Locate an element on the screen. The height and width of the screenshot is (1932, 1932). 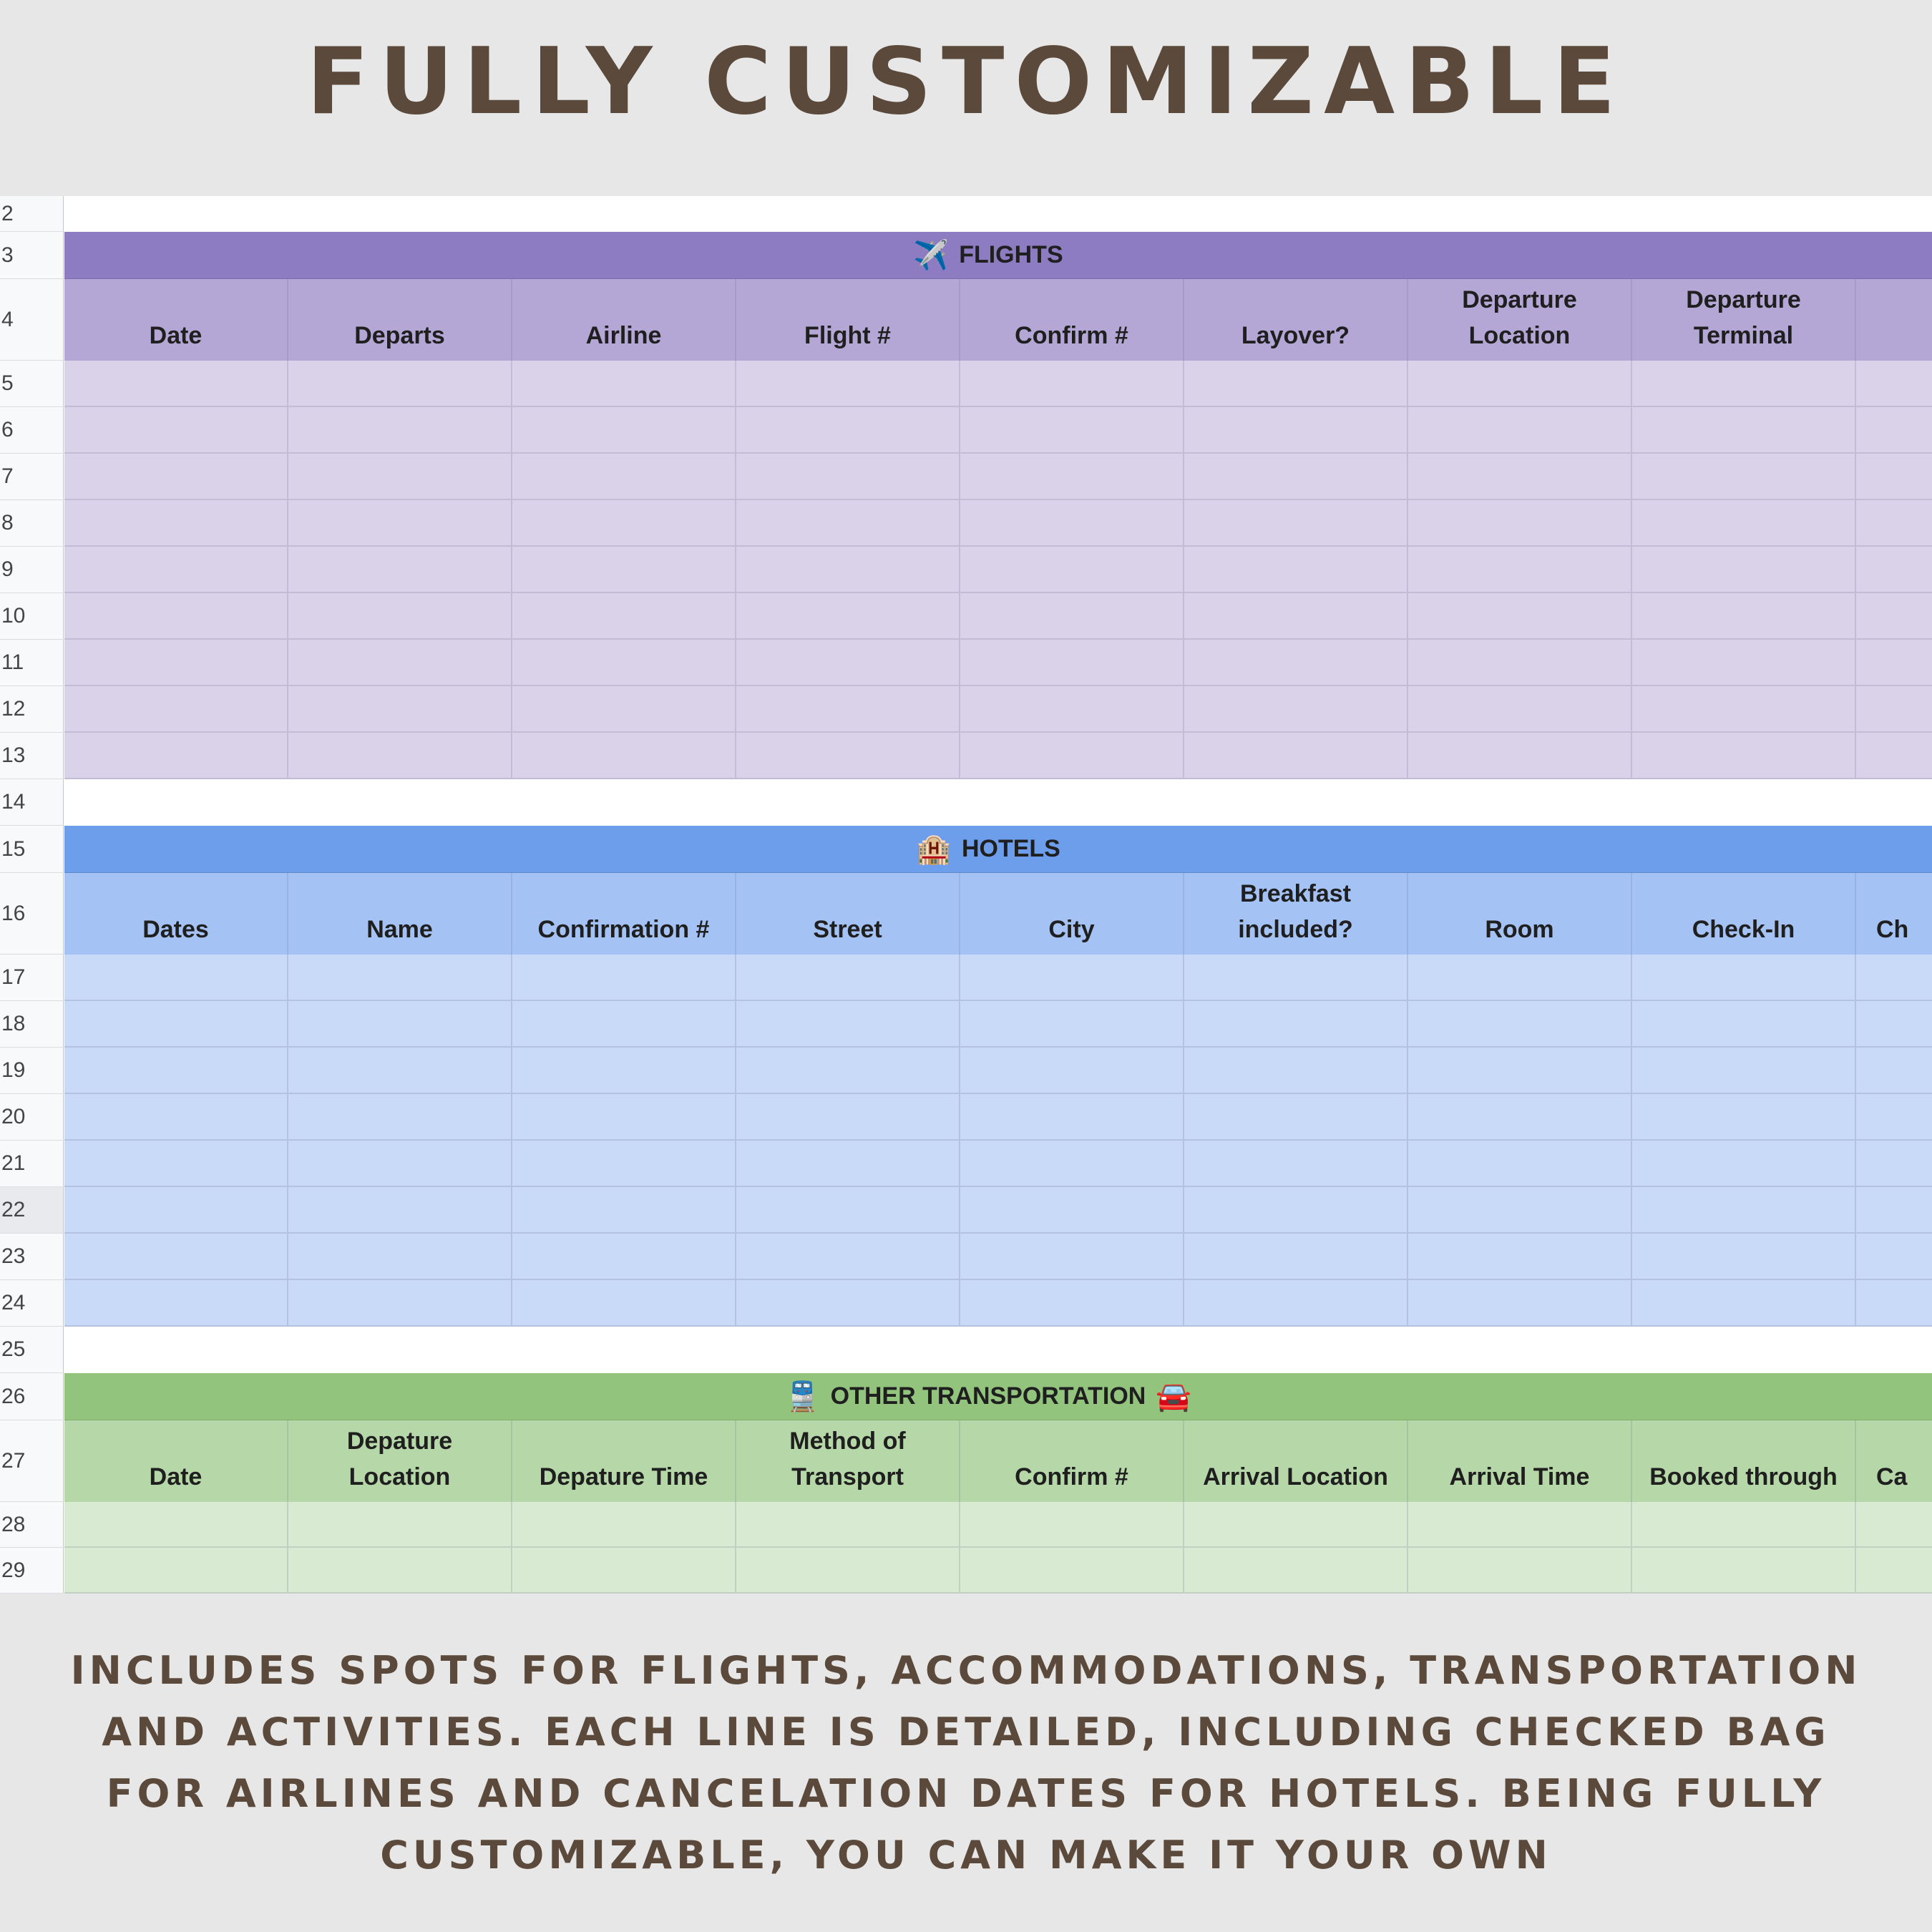
flights-column-header: Flight # is located at coordinates (848, 320).